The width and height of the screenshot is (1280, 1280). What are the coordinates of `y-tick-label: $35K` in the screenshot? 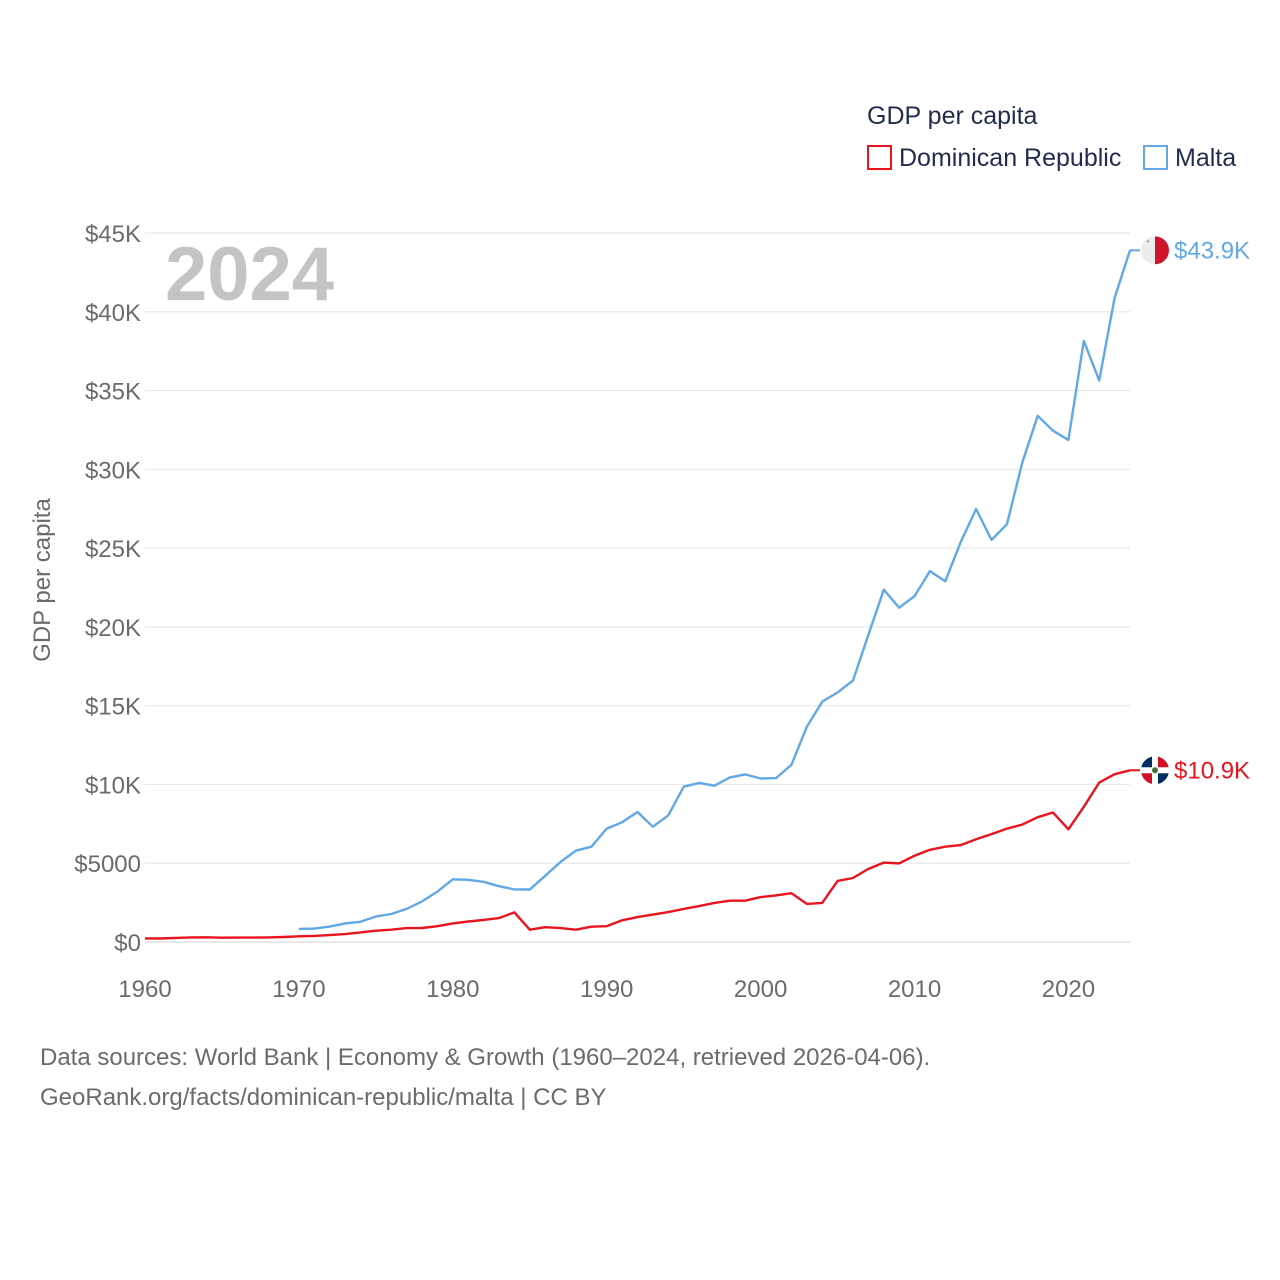 It's located at (113, 392).